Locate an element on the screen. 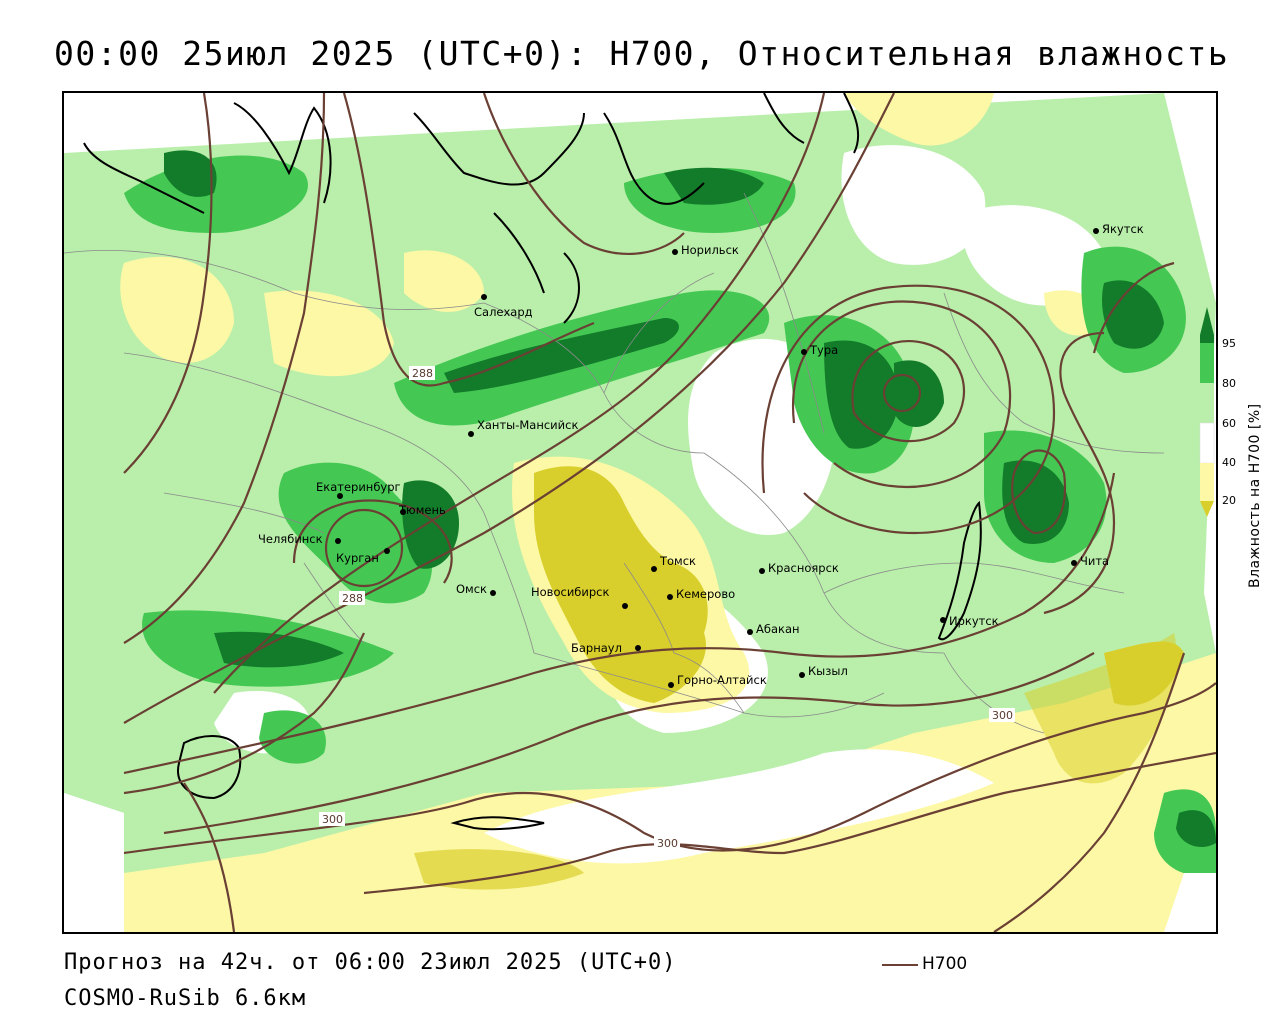  contour-line-swatch is located at coordinates (900, 965).